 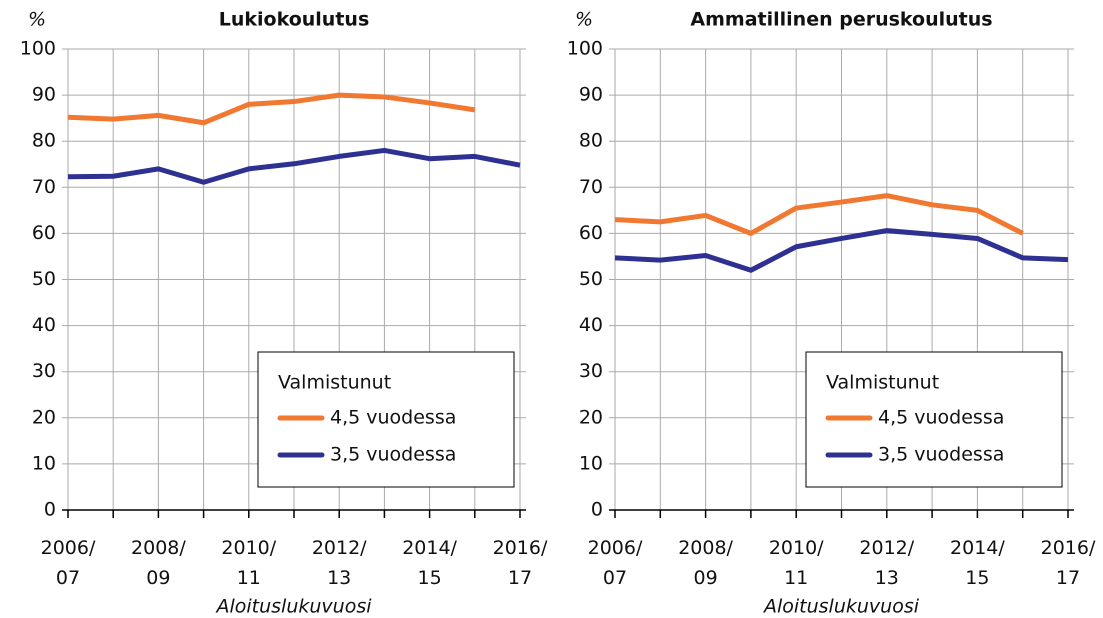 I want to click on chart-title: Ammatillinen peruskoulutus, so click(x=841, y=20).